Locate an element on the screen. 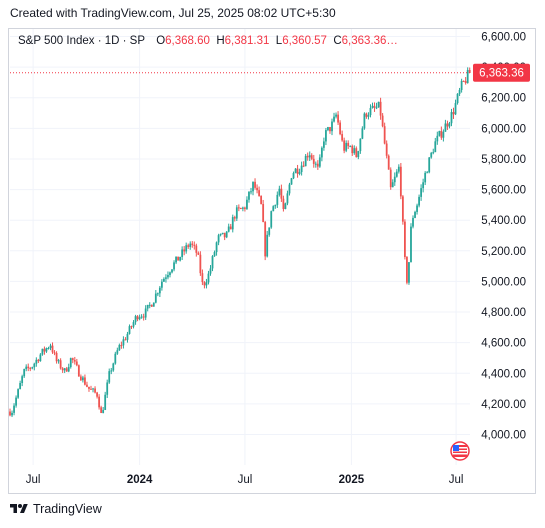 The image size is (545, 528). symbol-label: S&P 500 Index · 1D · SP is located at coordinates (81, 41).